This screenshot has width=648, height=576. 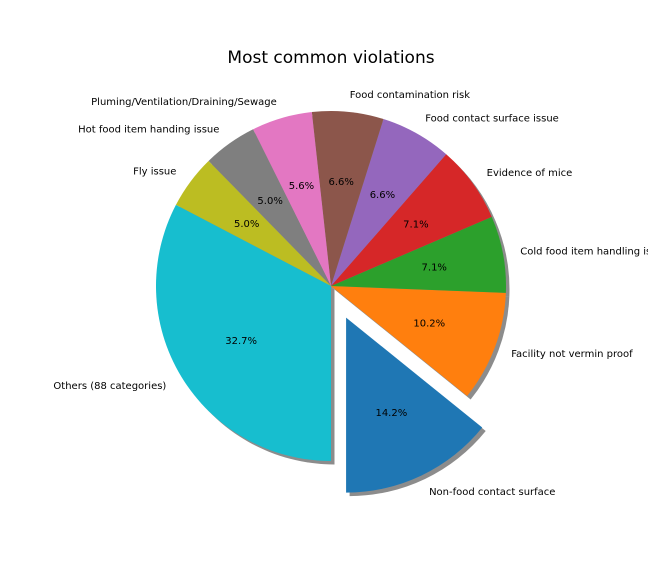 I want to click on wedge-food-contamination-risk, so click(x=347, y=198).